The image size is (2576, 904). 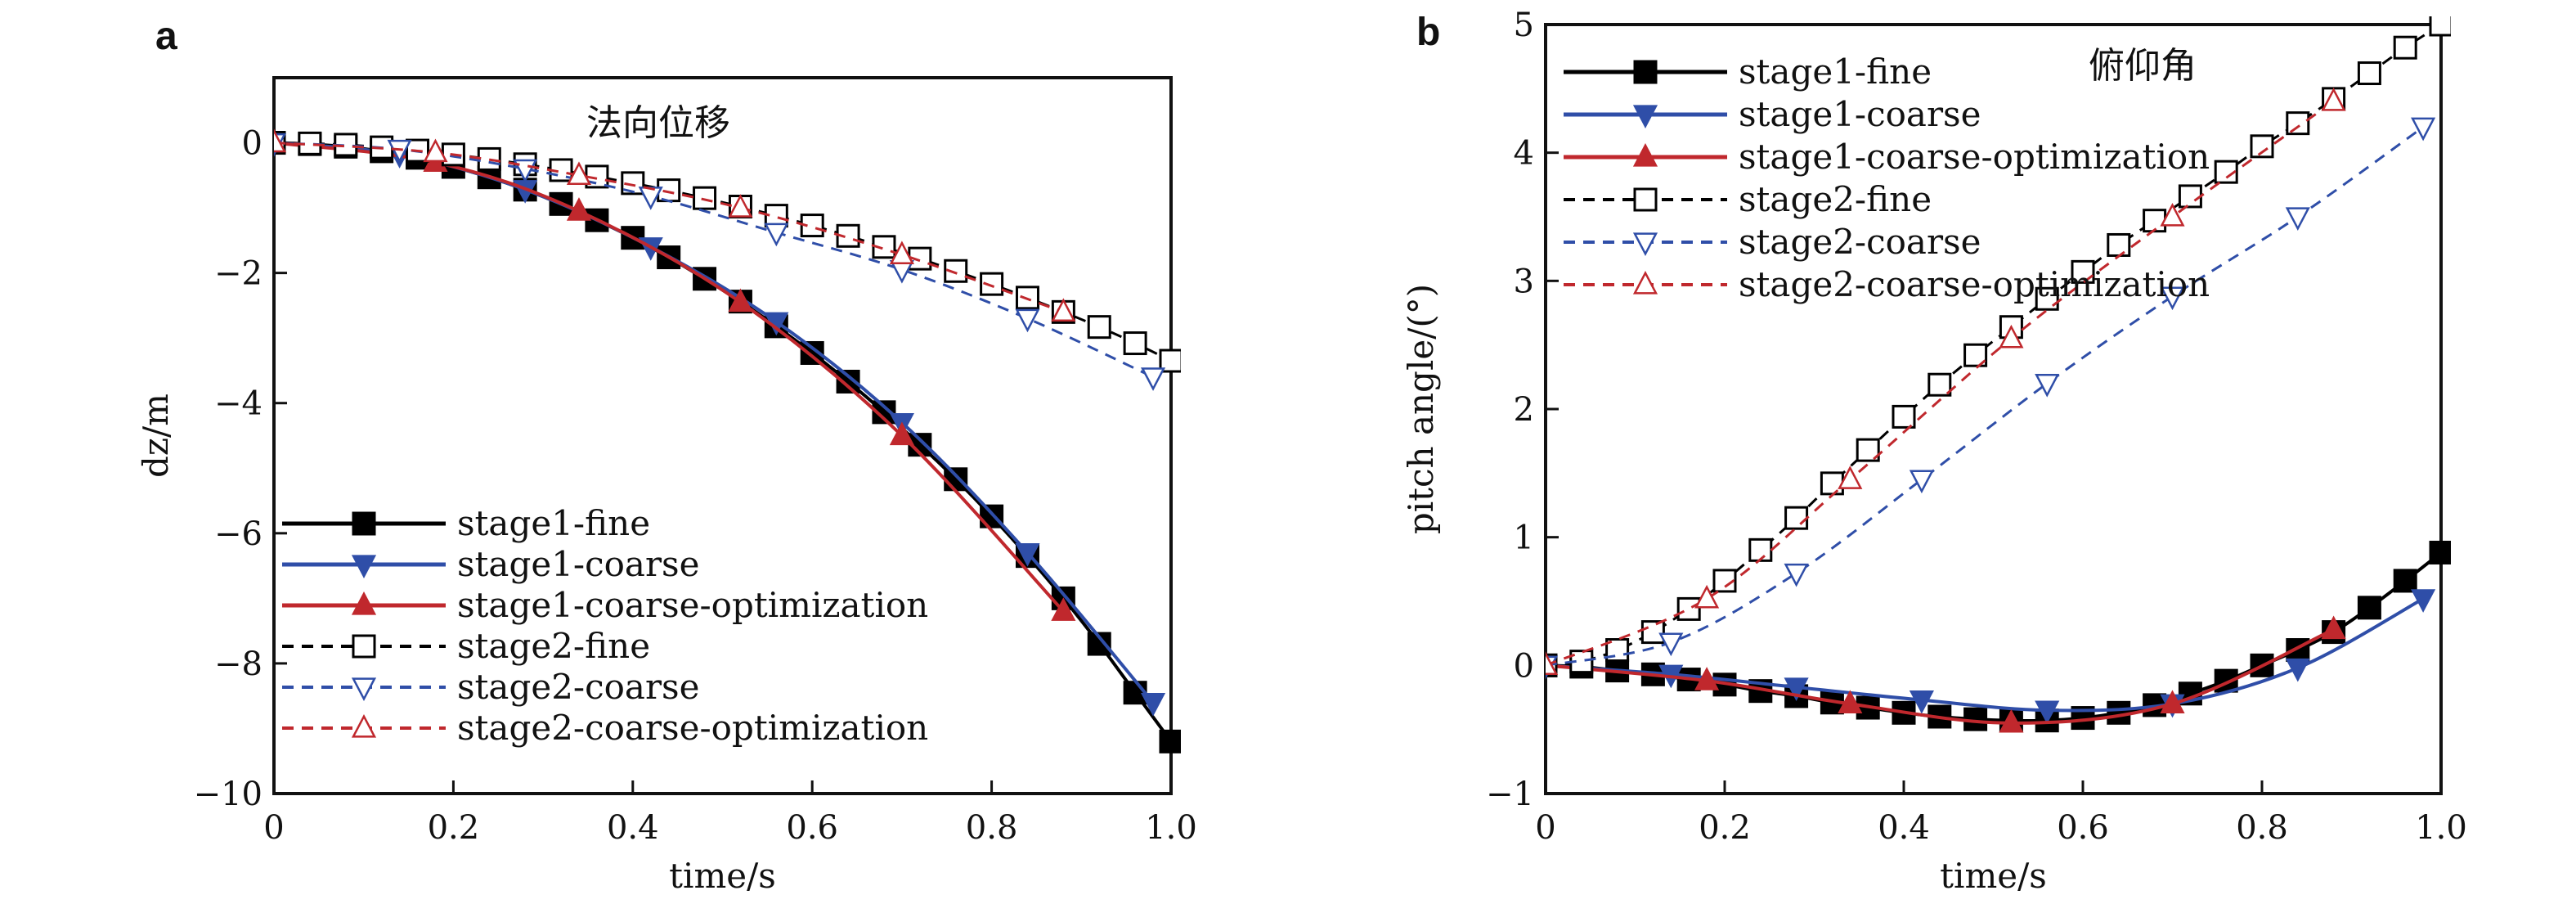 I want to click on y-tick-label: −6, so click(x=239, y=534).